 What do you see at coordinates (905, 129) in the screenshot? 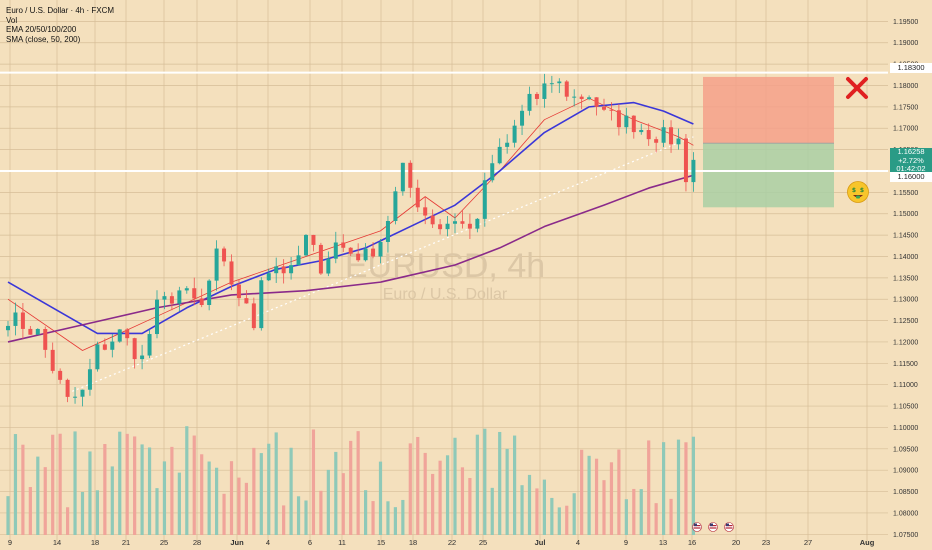
I see `price-tick-label: 1.17000` at bounding box center [905, 129].